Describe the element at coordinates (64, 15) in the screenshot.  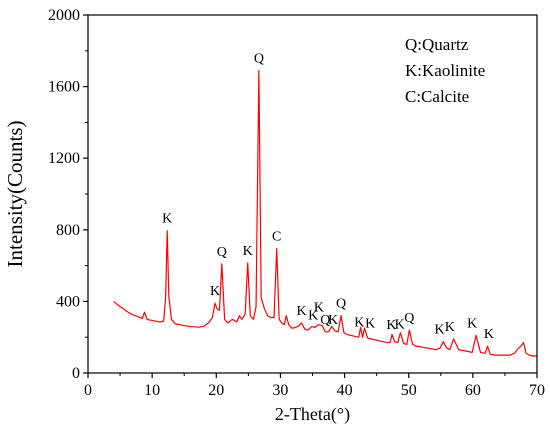
I see `y-tick-label: 2000` at that location.